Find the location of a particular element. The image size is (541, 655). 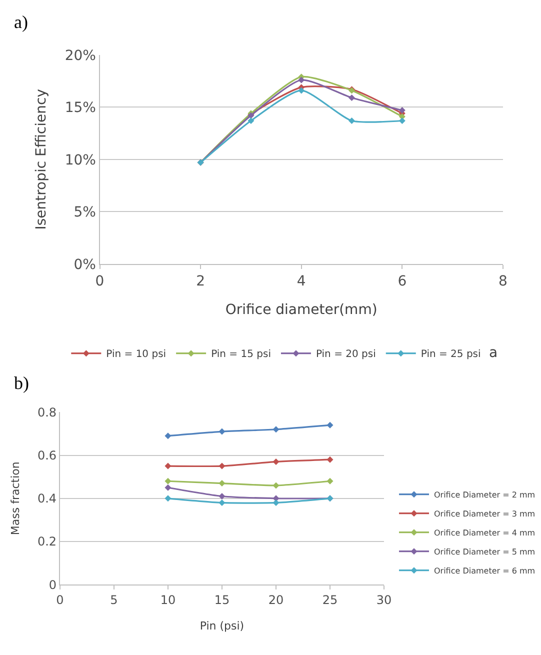

y-tick-label: 10% is located at coordinates (80, 160).